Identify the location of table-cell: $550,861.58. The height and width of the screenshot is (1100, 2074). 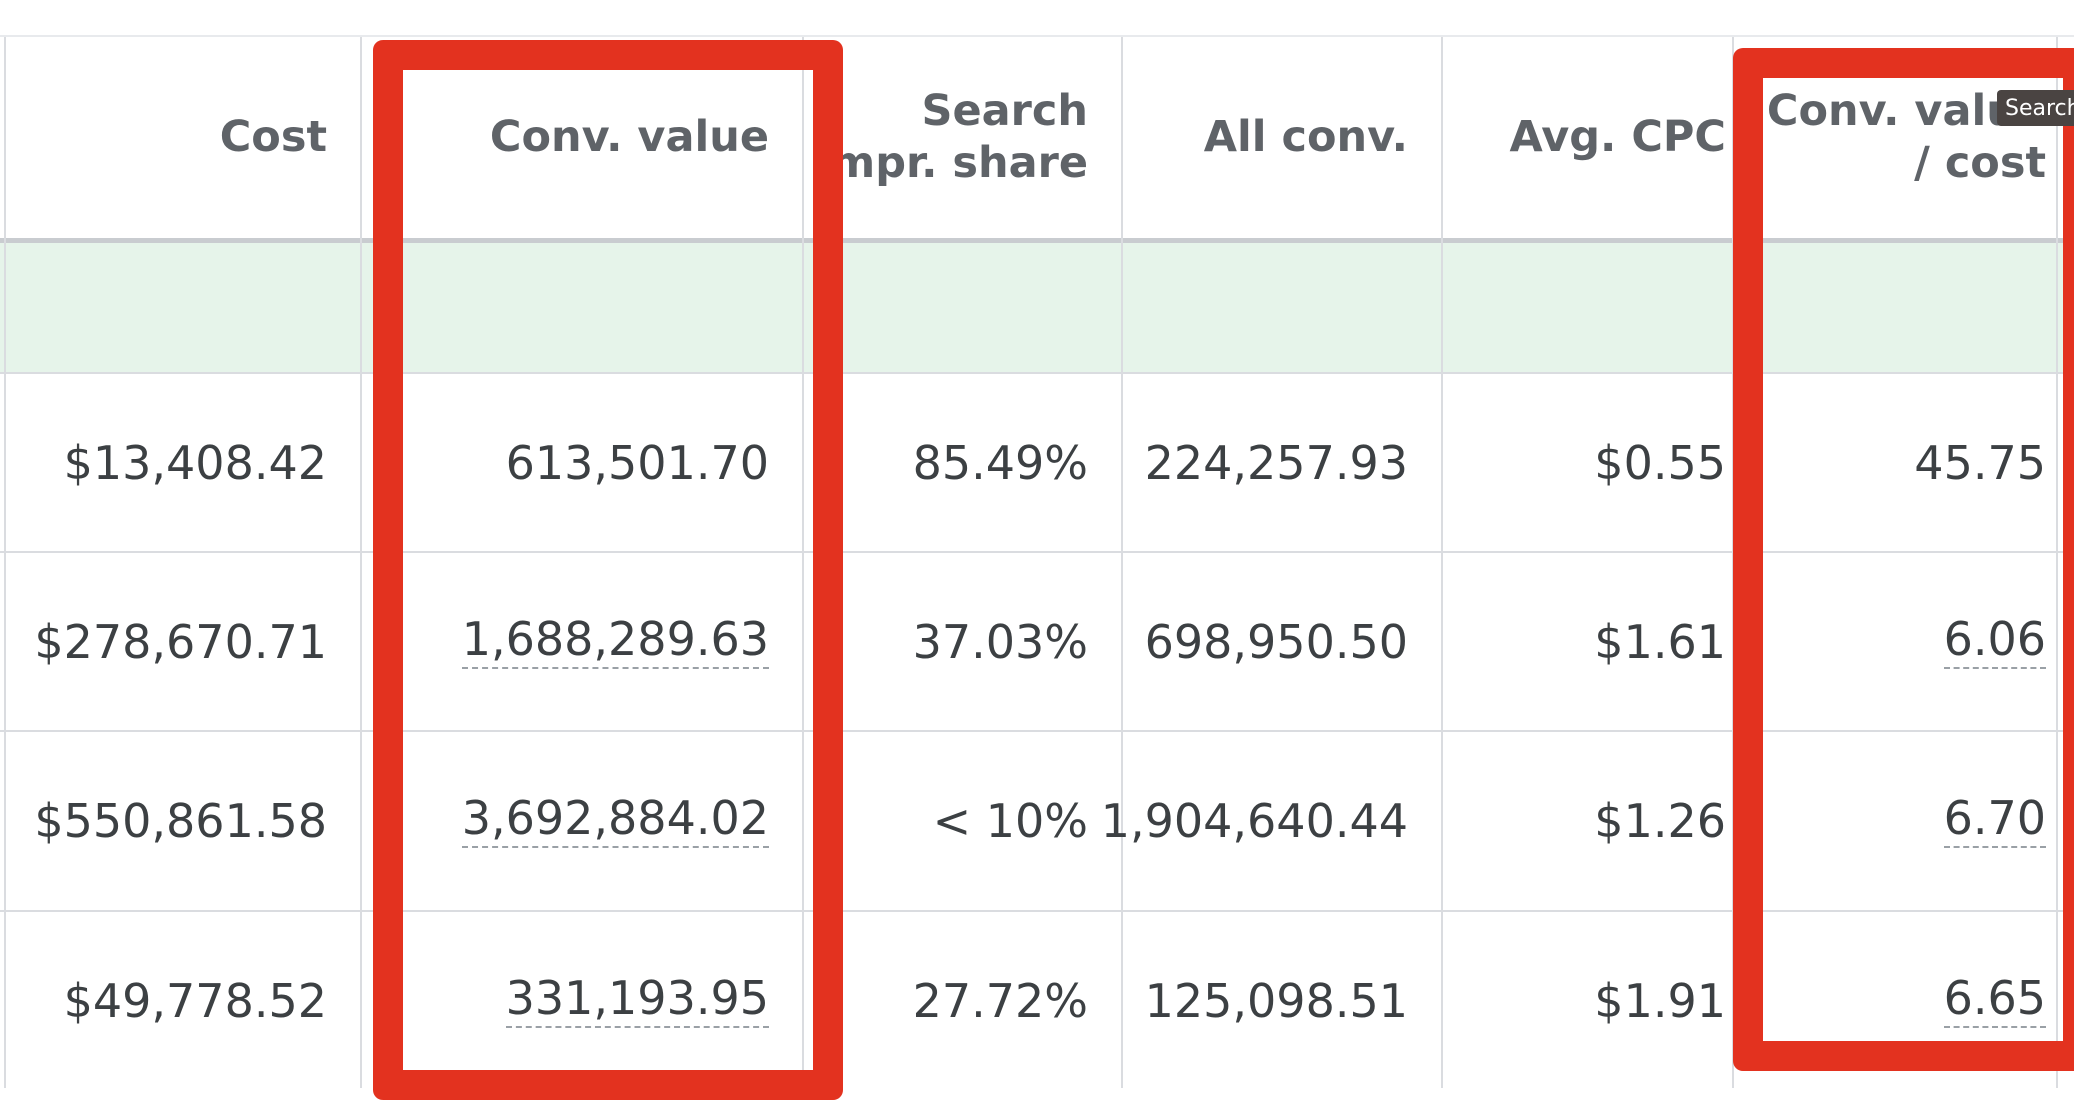
(183, 820).